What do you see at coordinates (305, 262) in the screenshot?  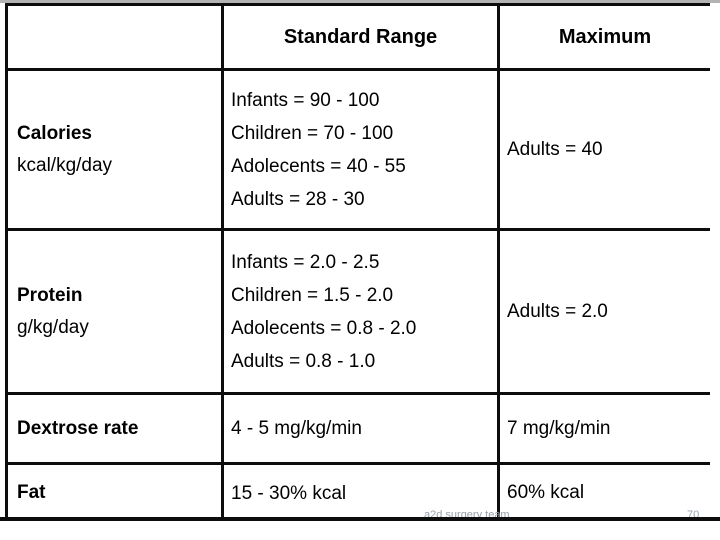 I see `range-line: Infants = 2.0 - 2.5` at bounding box center [305, 262].